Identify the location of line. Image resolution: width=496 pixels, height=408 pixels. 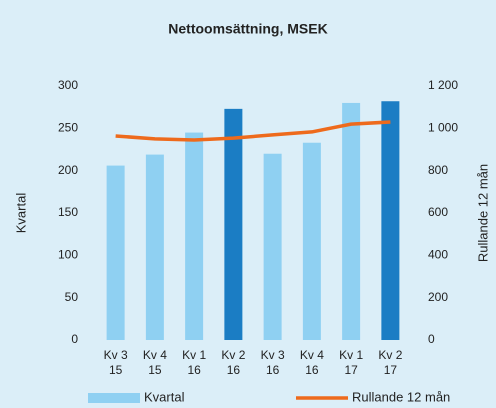
(253, 131).